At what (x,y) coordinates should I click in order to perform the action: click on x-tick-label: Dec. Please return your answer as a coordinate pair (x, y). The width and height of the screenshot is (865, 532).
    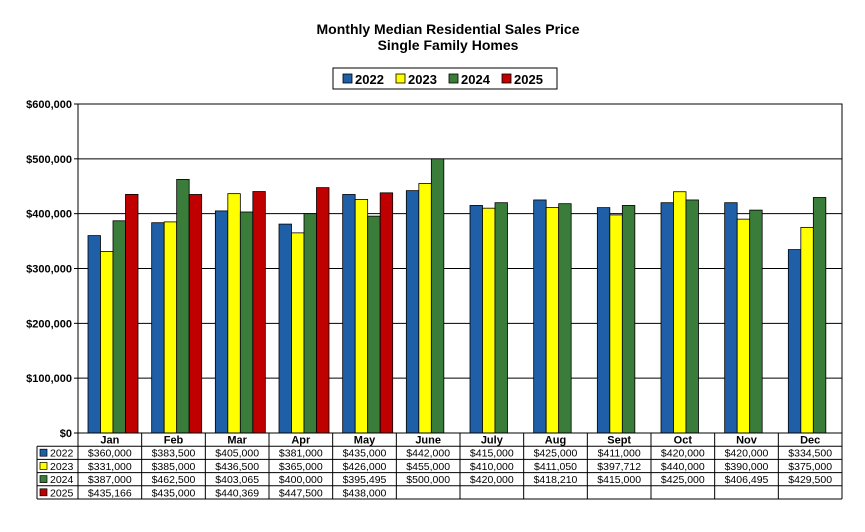
    Looking at the image, I should click on (810, 441).